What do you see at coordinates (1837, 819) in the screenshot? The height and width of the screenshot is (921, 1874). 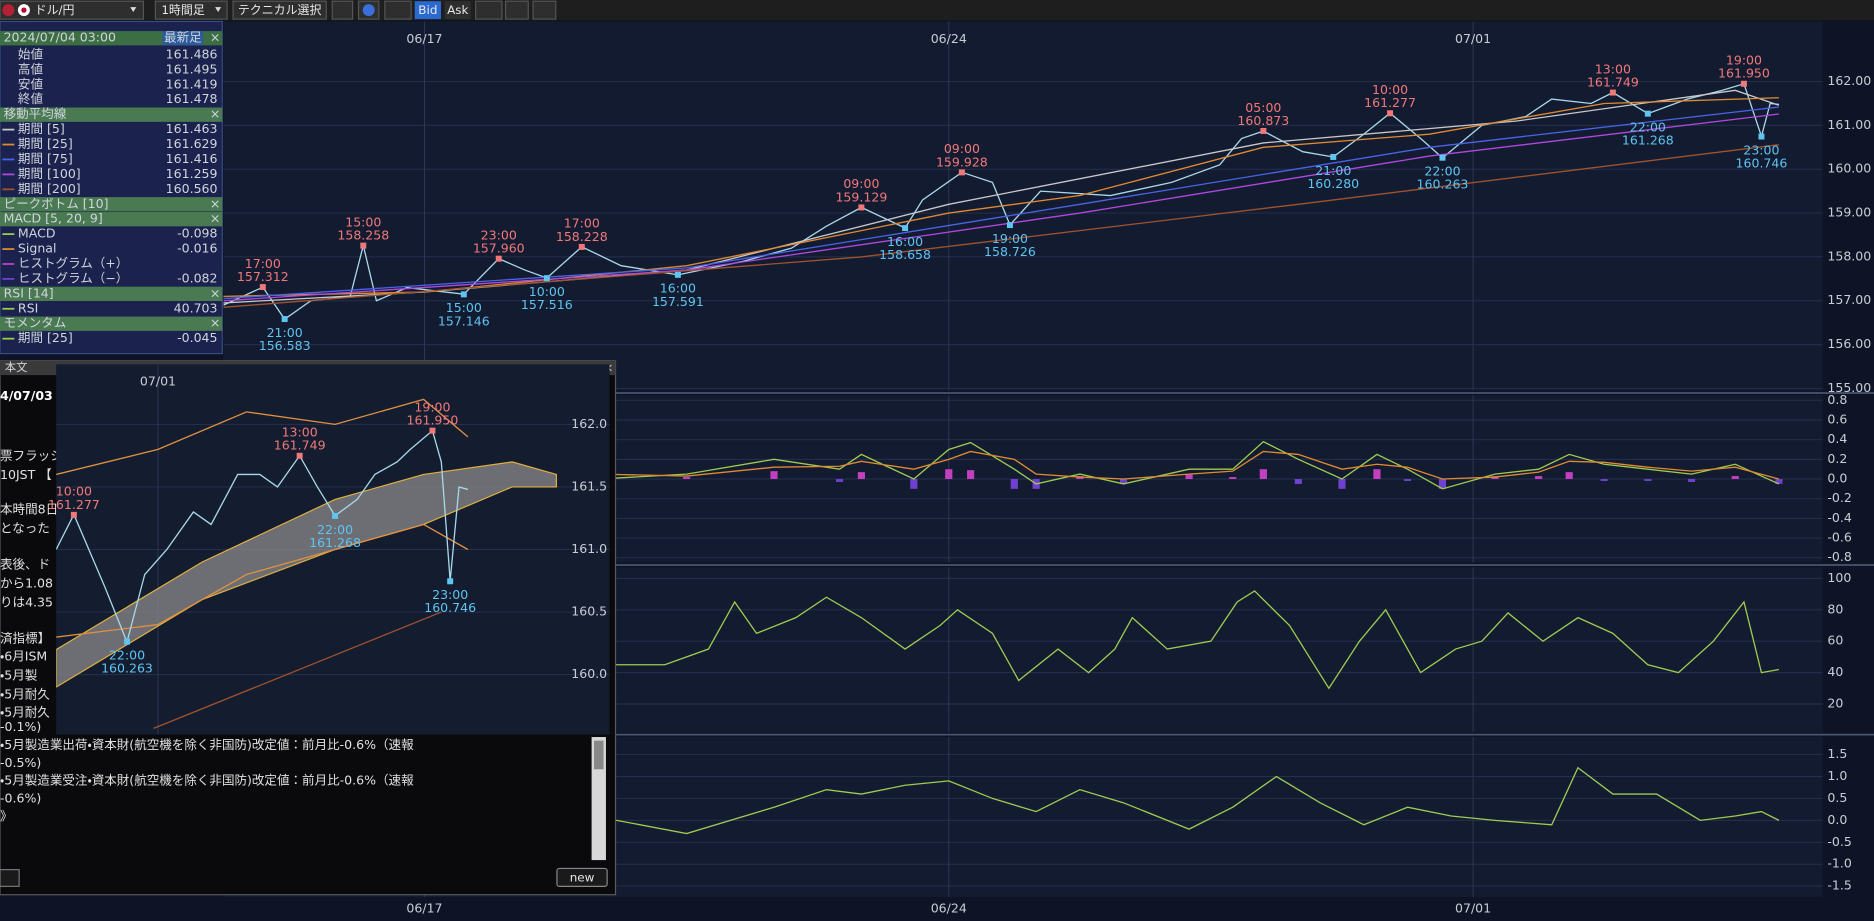 I see `y-tick-label: 0.0` at bounding box center [1837, 819].